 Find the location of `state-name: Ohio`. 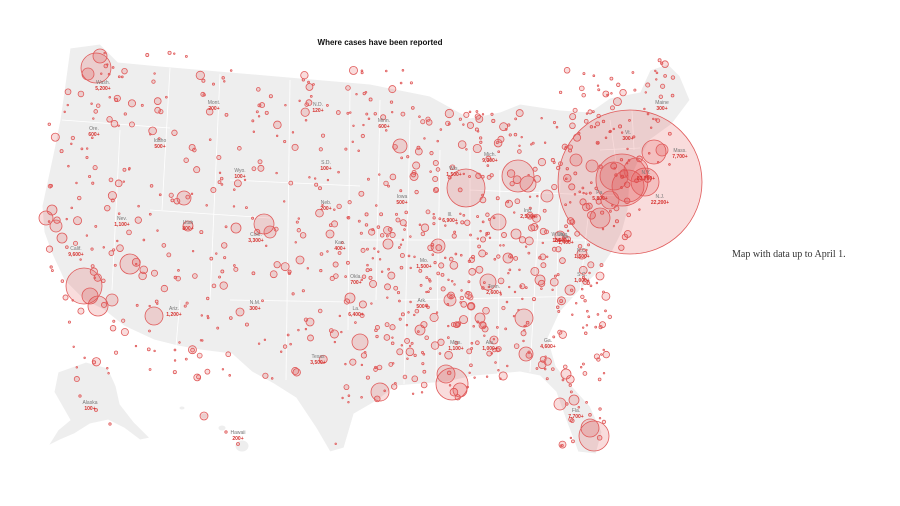

state-name: Ohio is located at coordinates (562, 235).